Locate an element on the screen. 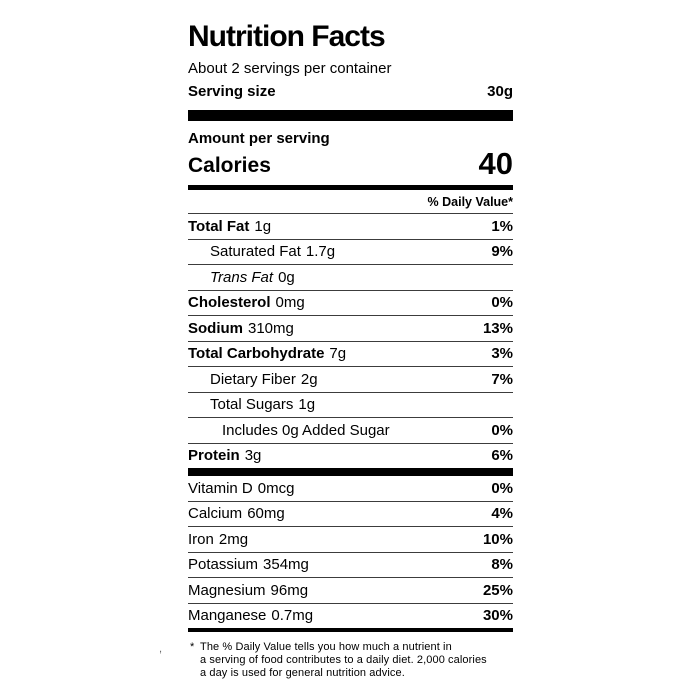 The height and width of the screenshot is (700, 700). serving-size-value: 30g is located at coordinates (500, 91).